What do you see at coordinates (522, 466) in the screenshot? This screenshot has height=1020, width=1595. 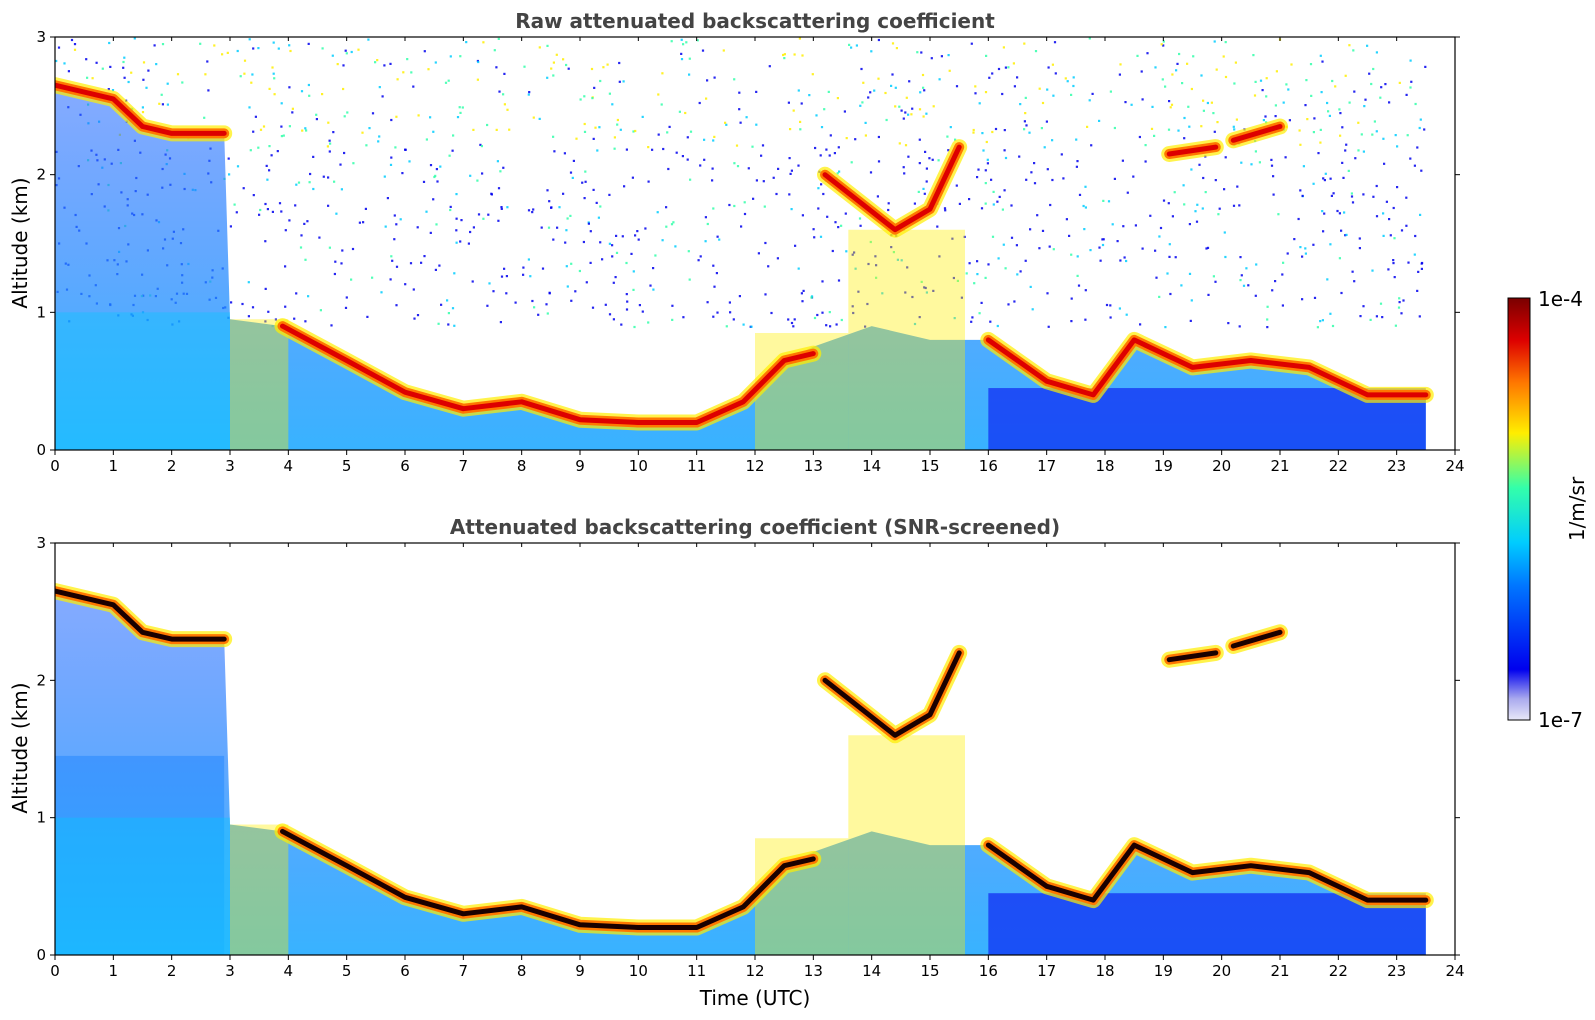 I see `x-tick-label: 8` at bounding box center [522, 466].